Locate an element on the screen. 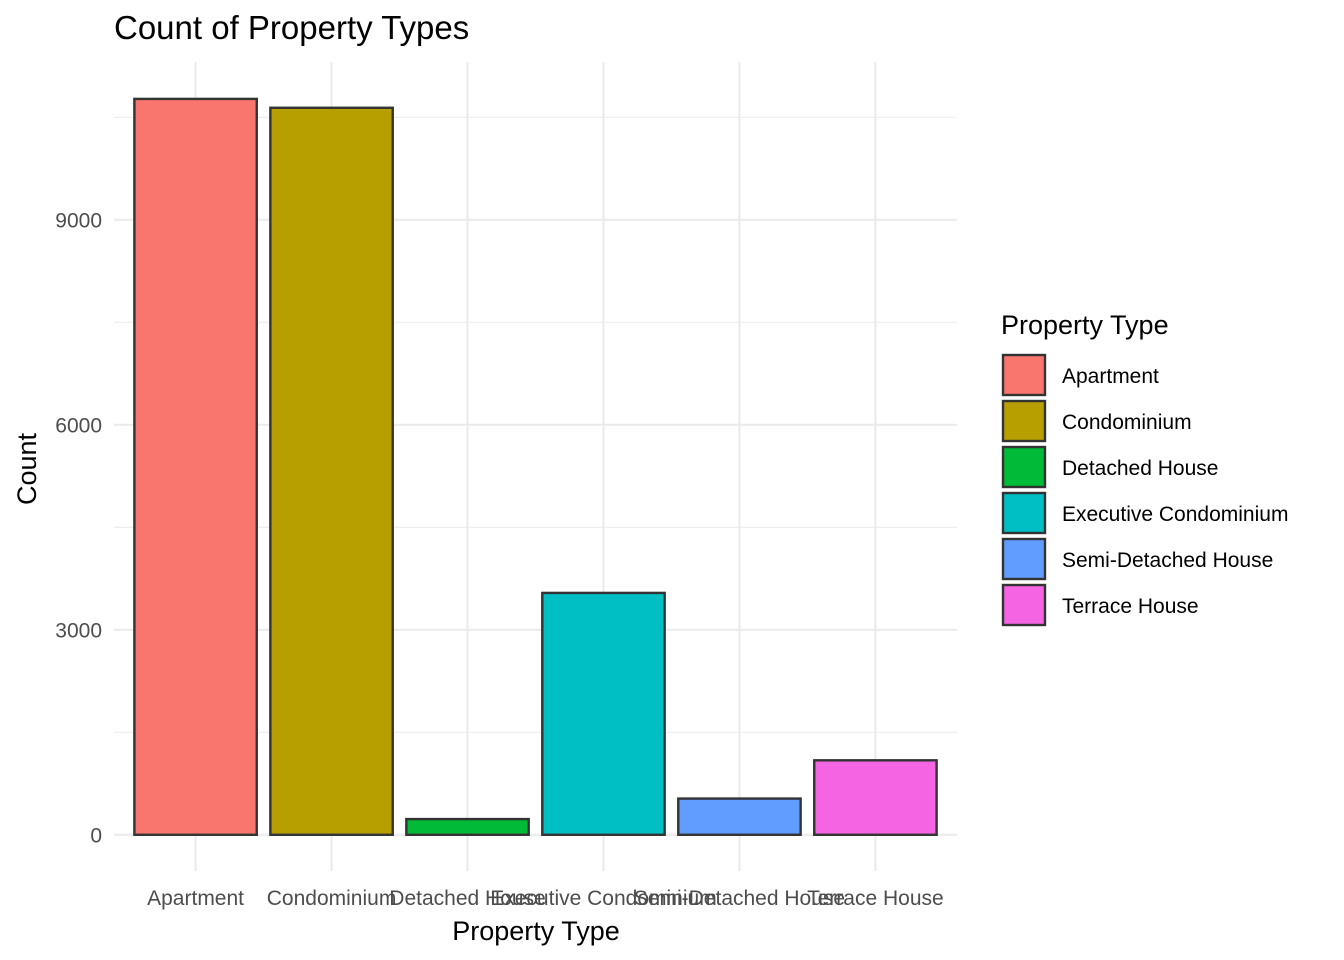 This screenshot has width=1344, height=960. x-tick-label: Semi-Detached House is located at coordinates (739, 898).